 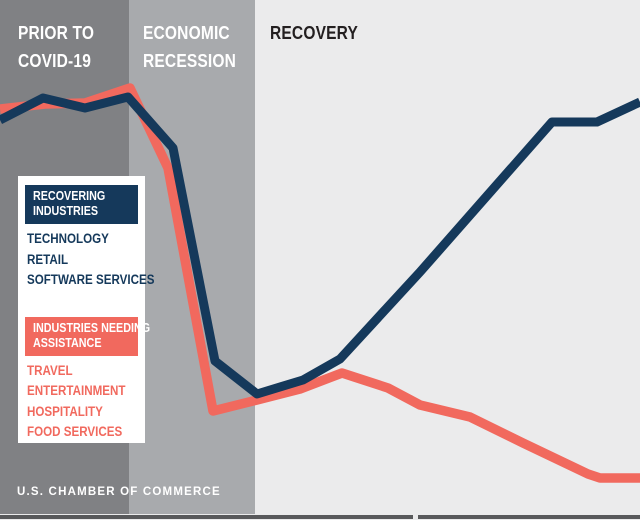 I want to click on legend-header-assistance: INDUSTRIES NEEDING ASSISTANCE, so click(x=88, y=336).